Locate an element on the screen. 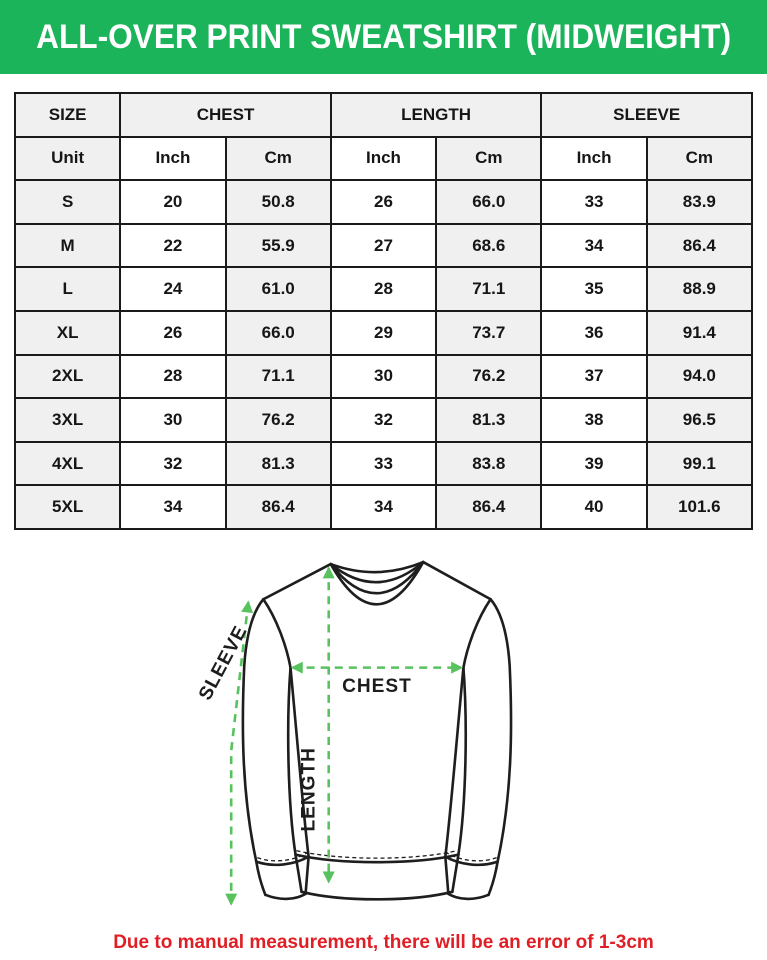  column-group-length: LENGTH is located at coordinates (436, 115).